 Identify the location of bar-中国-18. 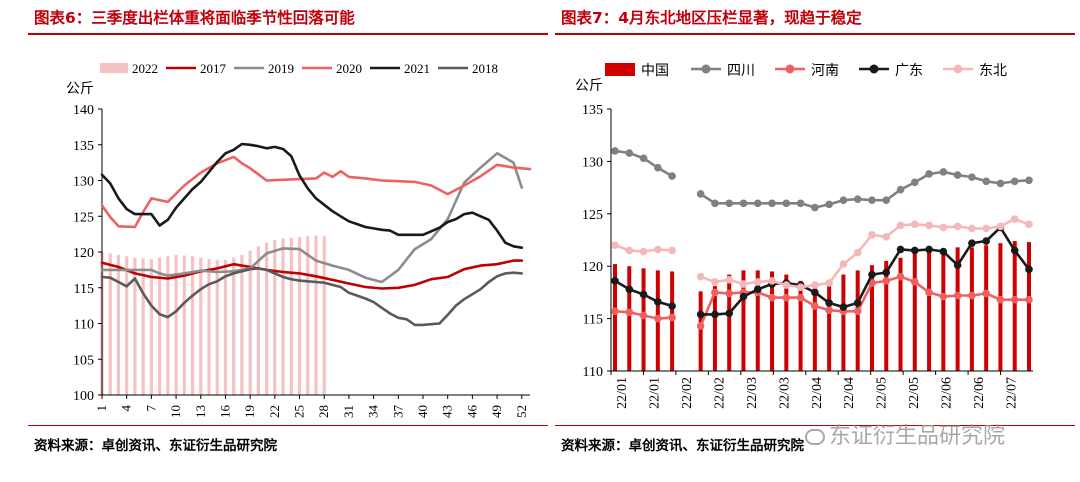
(871, 318).